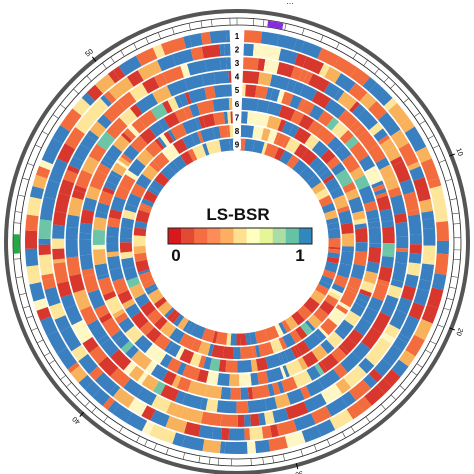 The width and height of the screenshot is (474, 474). Describe the element at coordinates (237, 117) in the screenshot. I see `ring-label-bg` at that location.